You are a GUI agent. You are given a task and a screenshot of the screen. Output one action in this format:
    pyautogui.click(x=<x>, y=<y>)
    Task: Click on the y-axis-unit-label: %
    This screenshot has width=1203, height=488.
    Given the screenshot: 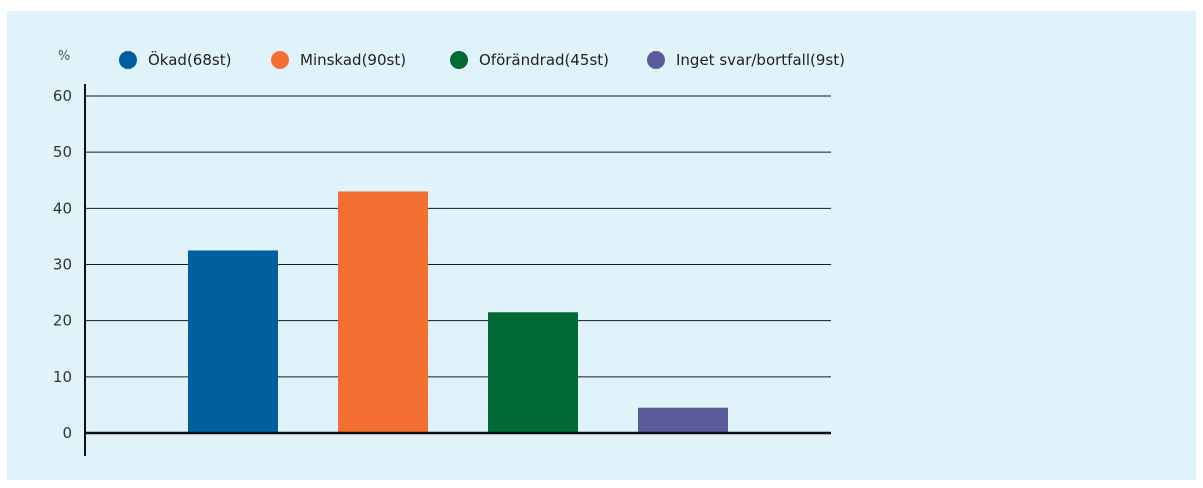 What is the action you would take?
    pyautogui.click(x=64, y=56)
    